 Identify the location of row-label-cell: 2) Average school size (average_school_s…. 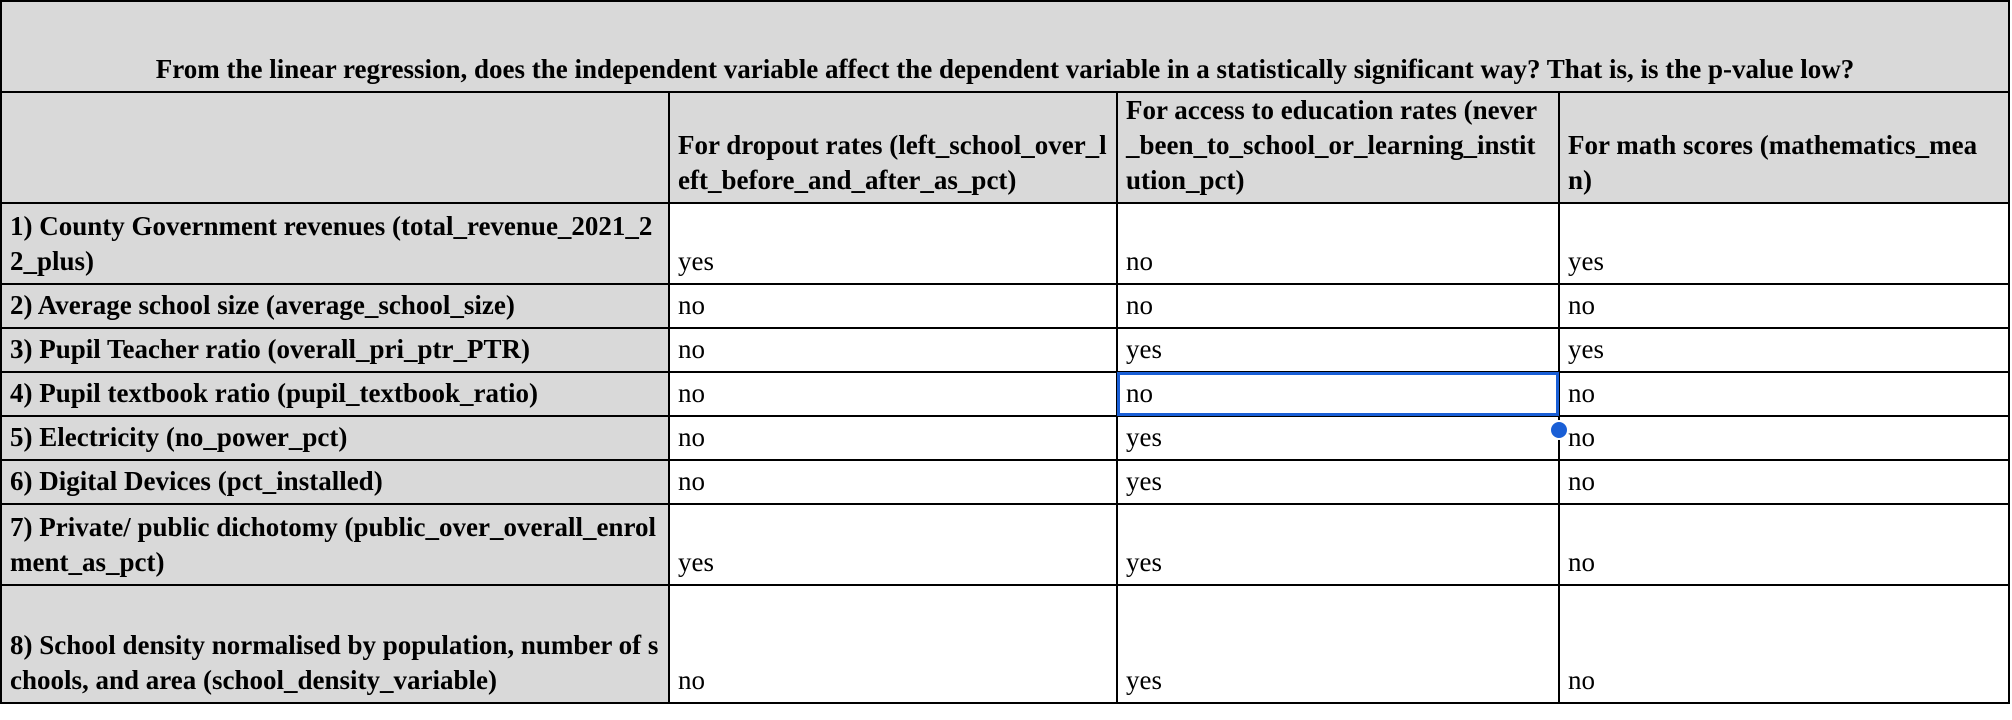
(335, 306).